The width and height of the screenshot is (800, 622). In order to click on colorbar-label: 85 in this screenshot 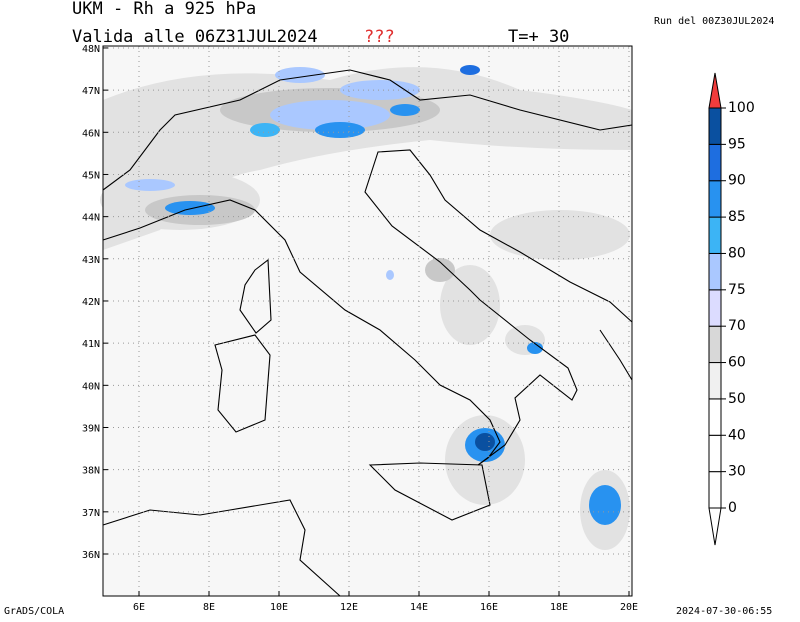, I will do `click(737, 217)`.